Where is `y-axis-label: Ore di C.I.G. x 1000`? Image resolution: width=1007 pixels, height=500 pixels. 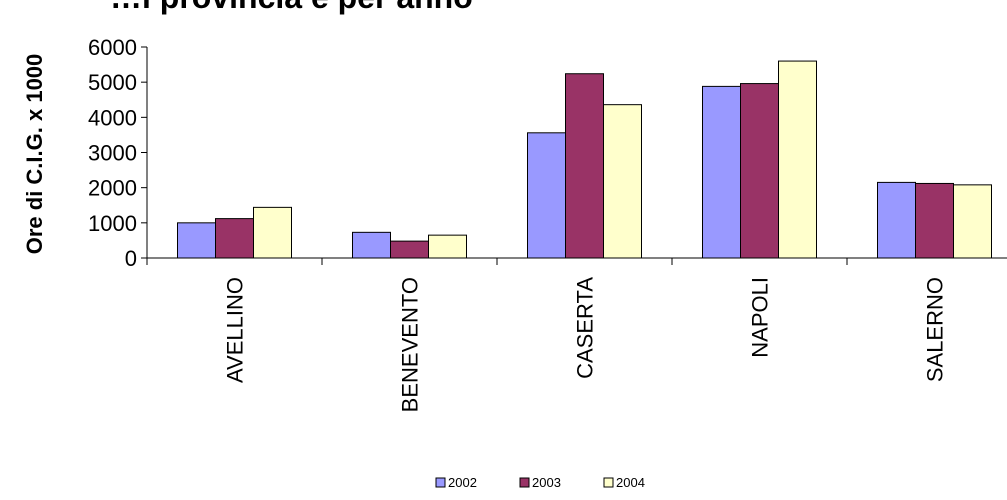 y-axis-label: Ore di C.I.G. x 1000 is located at coordinates (34, 154).